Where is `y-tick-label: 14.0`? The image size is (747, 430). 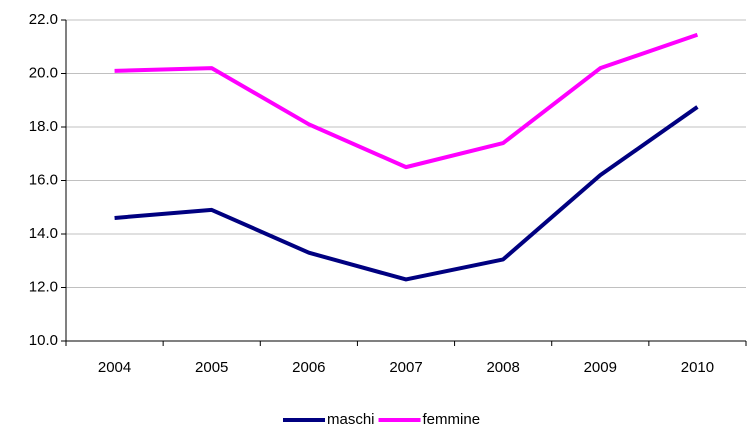
y-tick-label: 14.0 is located at coordinates (43, 233).